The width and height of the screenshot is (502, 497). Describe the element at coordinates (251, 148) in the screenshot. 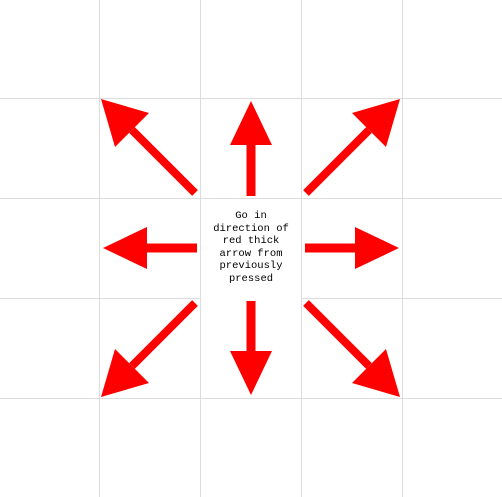

I see `arrow-up-icon` at that location.